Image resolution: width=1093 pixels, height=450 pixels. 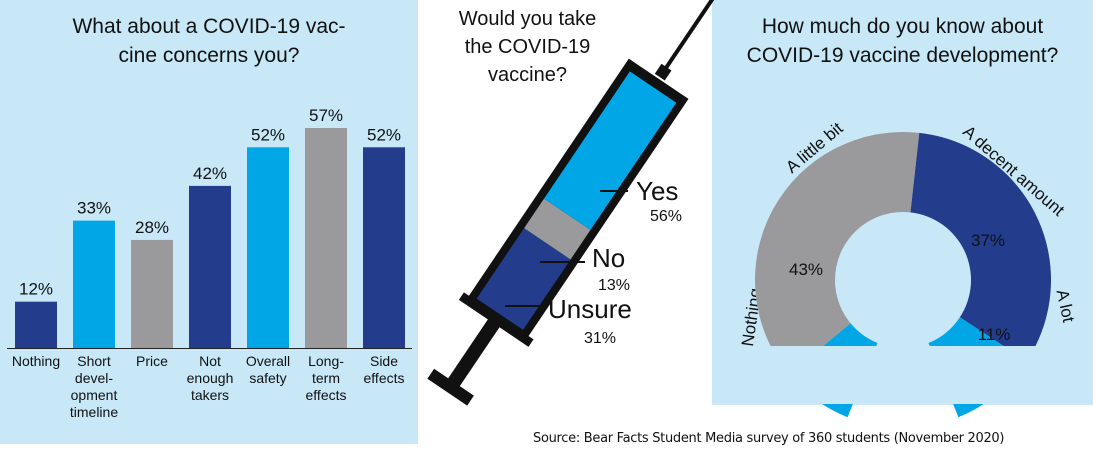 I want to click on syringe-value-label-2: 31%, so click(x=600, y=338).